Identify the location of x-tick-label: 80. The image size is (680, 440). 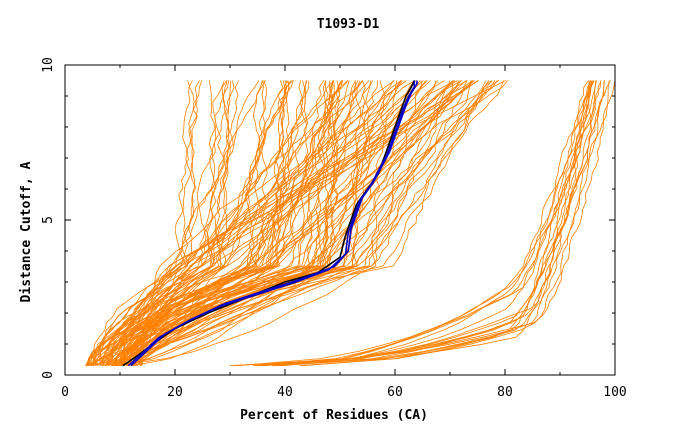
(505, 392).